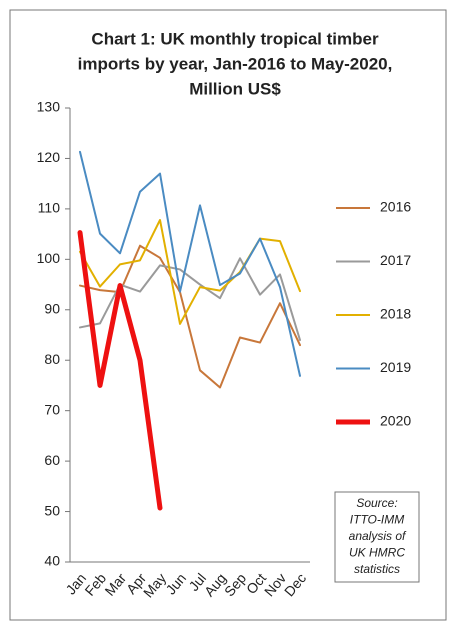 The image size is (468, 633). I want to click on y-tick-label: 130, so click(49, 107).